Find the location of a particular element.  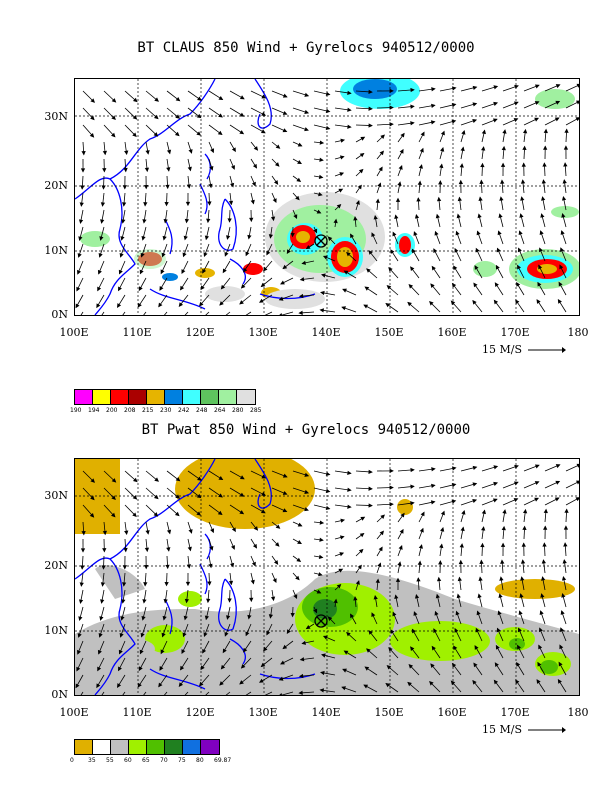

panel1-coastlines is located at coordinates (195, 197).